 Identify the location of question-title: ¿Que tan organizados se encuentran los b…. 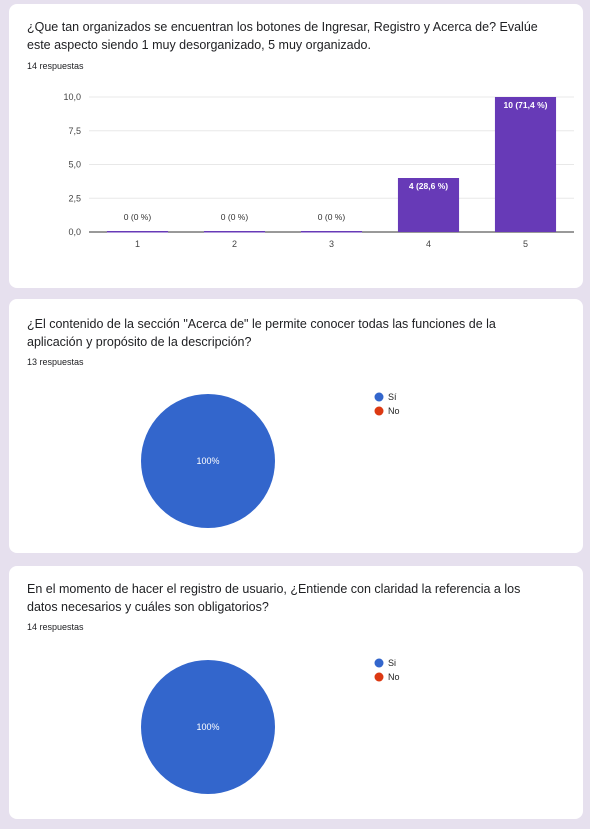
(282, 36).